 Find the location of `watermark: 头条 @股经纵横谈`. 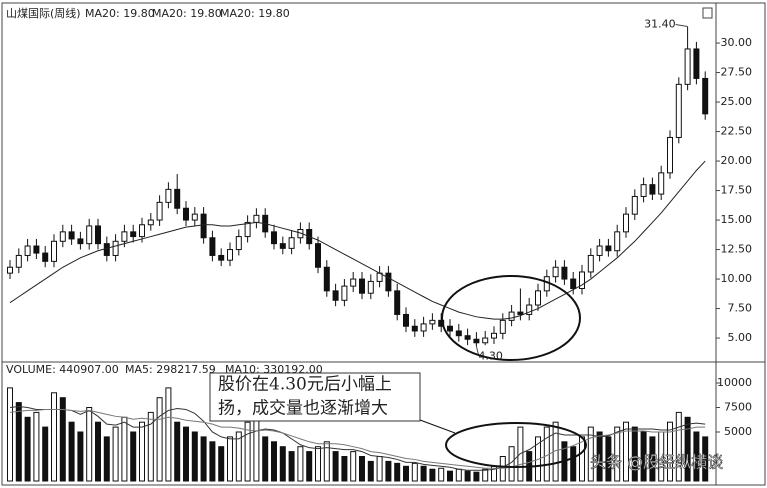

watermark: 头条 @股经纵横谈 is located at coordinates (656, 462).